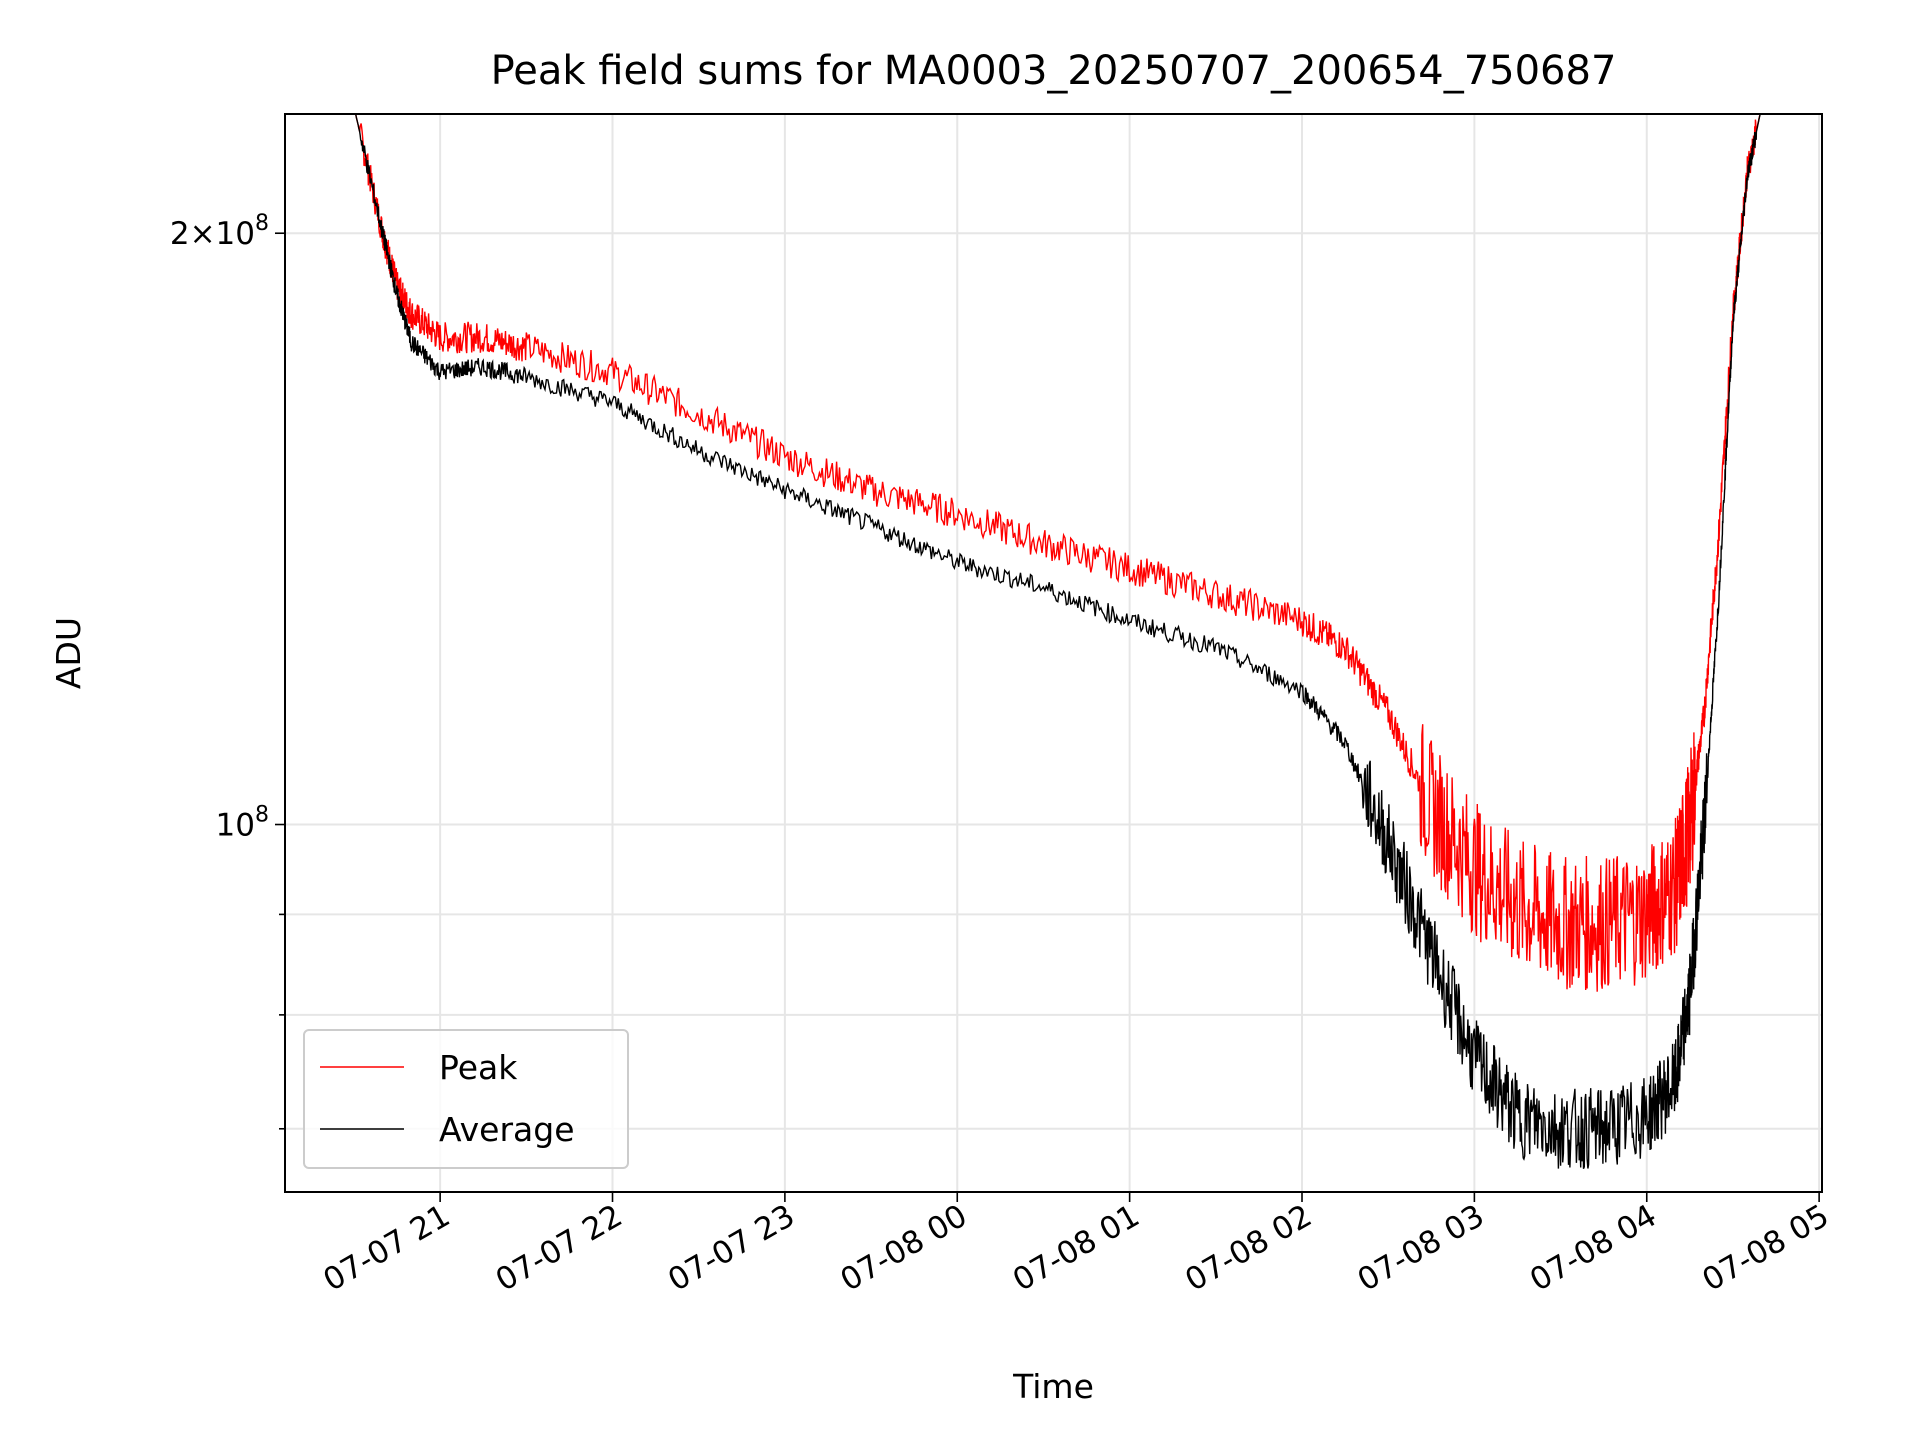 This screenshot has height=1440, width=1920. I want to click on y-tick-label: 2×108, so click(219, 231).